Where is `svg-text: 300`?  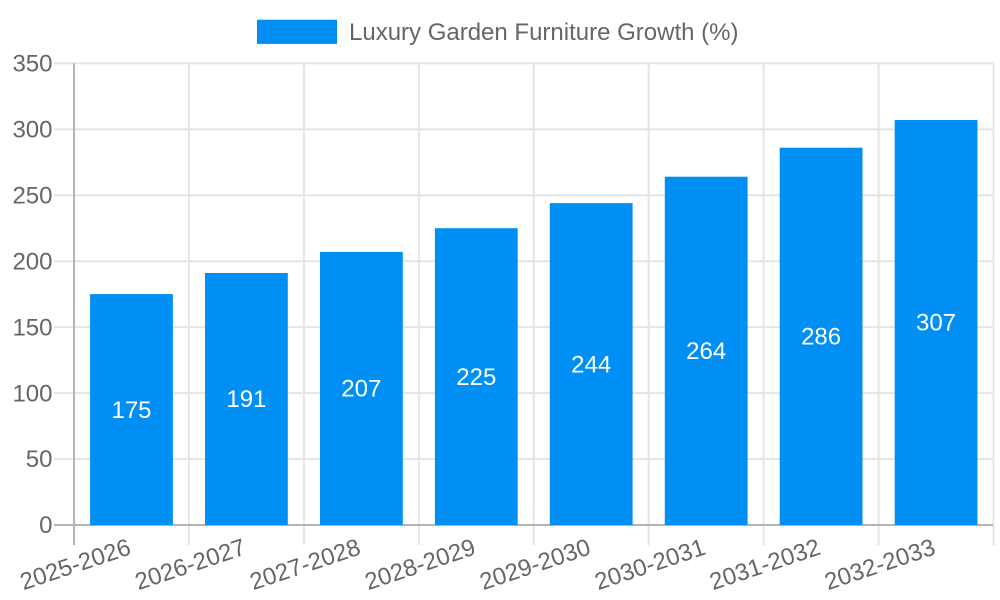 svg-text: 300 is located at coordinates (32, 130).